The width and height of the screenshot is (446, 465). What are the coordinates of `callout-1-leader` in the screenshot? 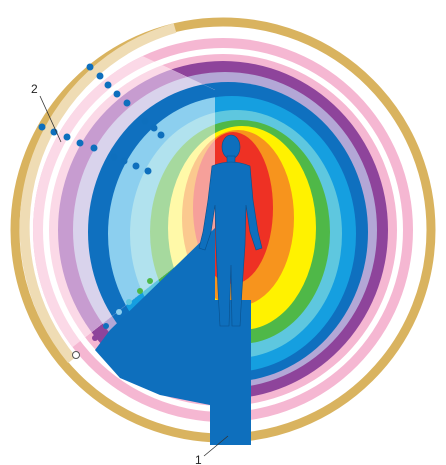 It's located at (216, 446).